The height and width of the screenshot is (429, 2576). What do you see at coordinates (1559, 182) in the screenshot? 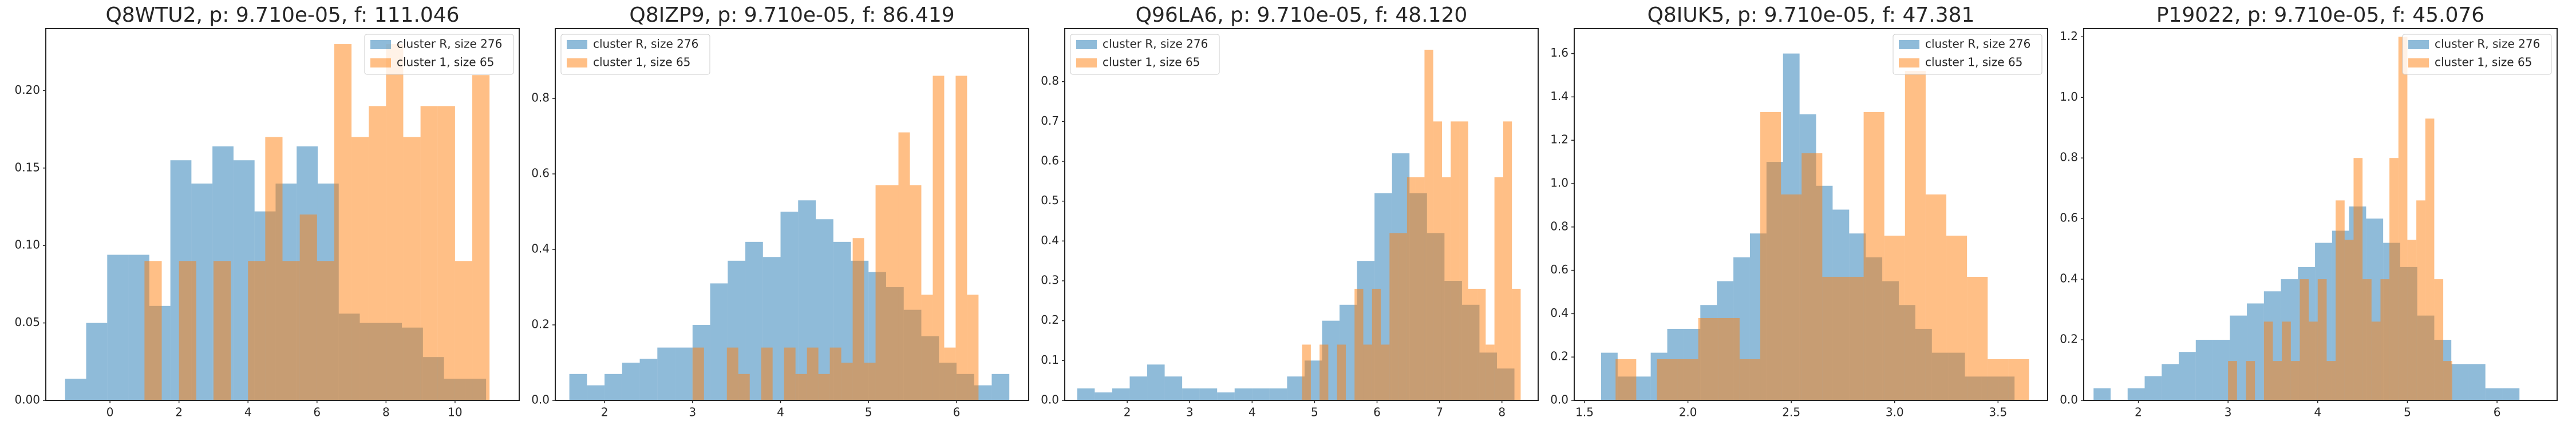
I see `y-tick-label: 1.0` at bounding box center [1559, 182].